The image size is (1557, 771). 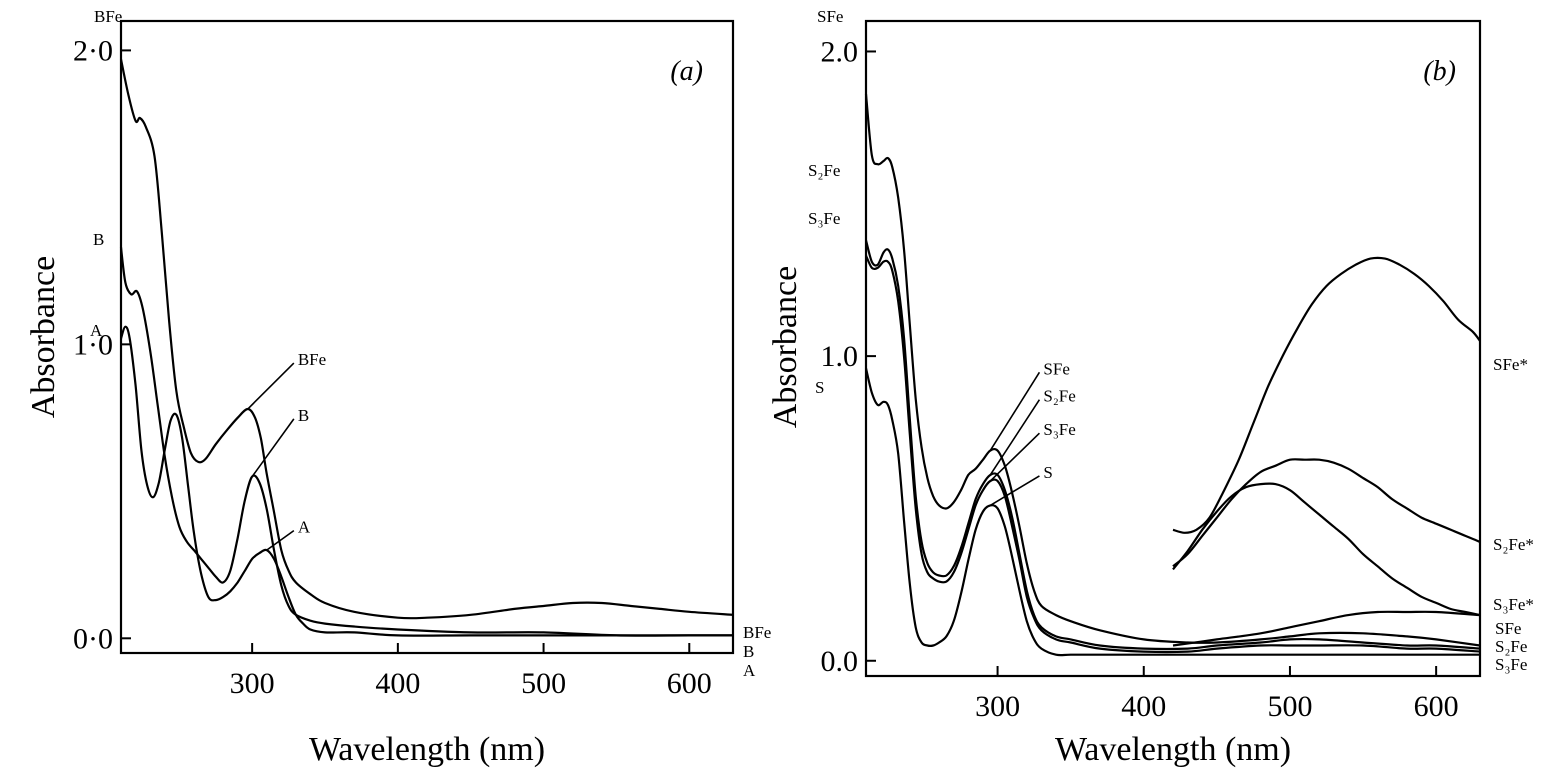 What do you see at coordinates (98, 239) in the screenshot?
I see `left-label-a-1: B` at bounding box center [98, 239].